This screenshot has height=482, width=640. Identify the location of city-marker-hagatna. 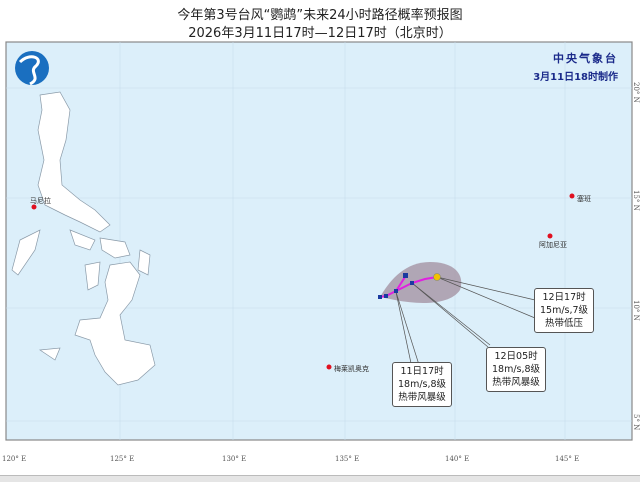
(550, 236).